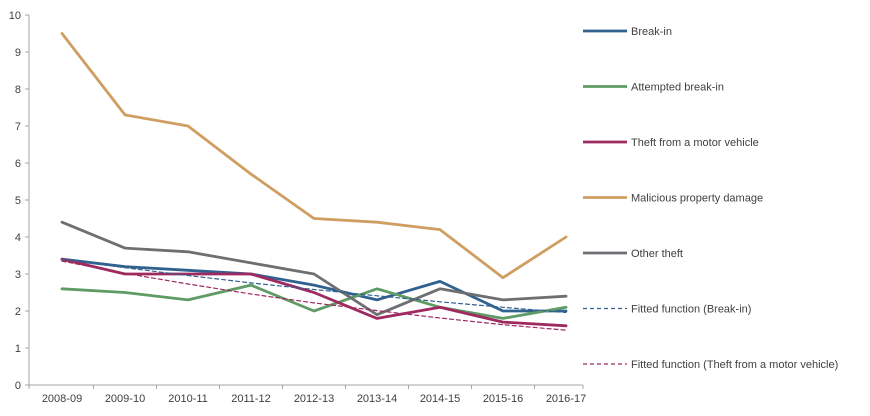 The height and width of the screenshot is (416, 870). I want to click on legend-label-other-theft: Other theft, so click(657, 254).